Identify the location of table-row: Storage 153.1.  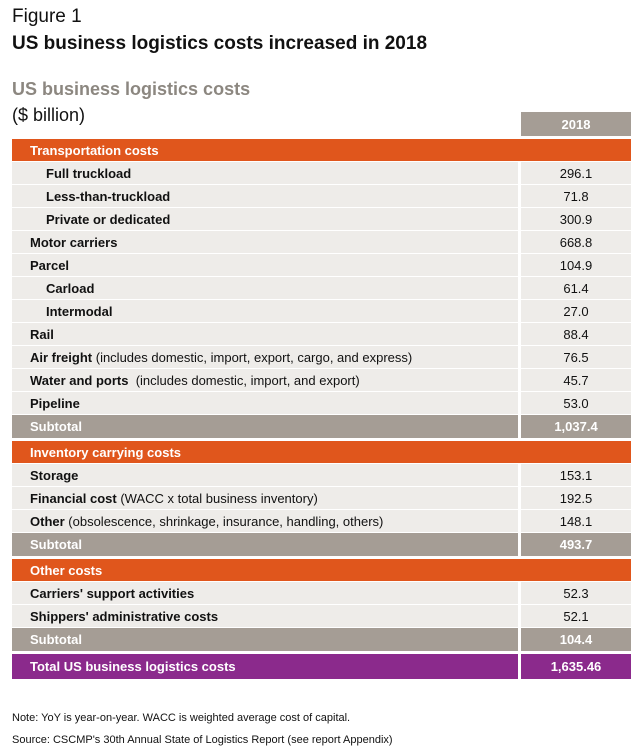
(321, 475).